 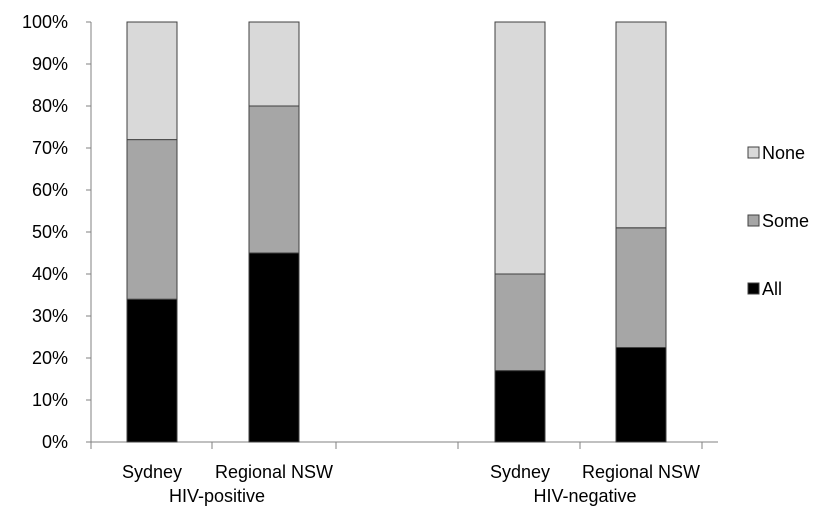 I want to click on legend-label: None, so click(x=783, y=153).